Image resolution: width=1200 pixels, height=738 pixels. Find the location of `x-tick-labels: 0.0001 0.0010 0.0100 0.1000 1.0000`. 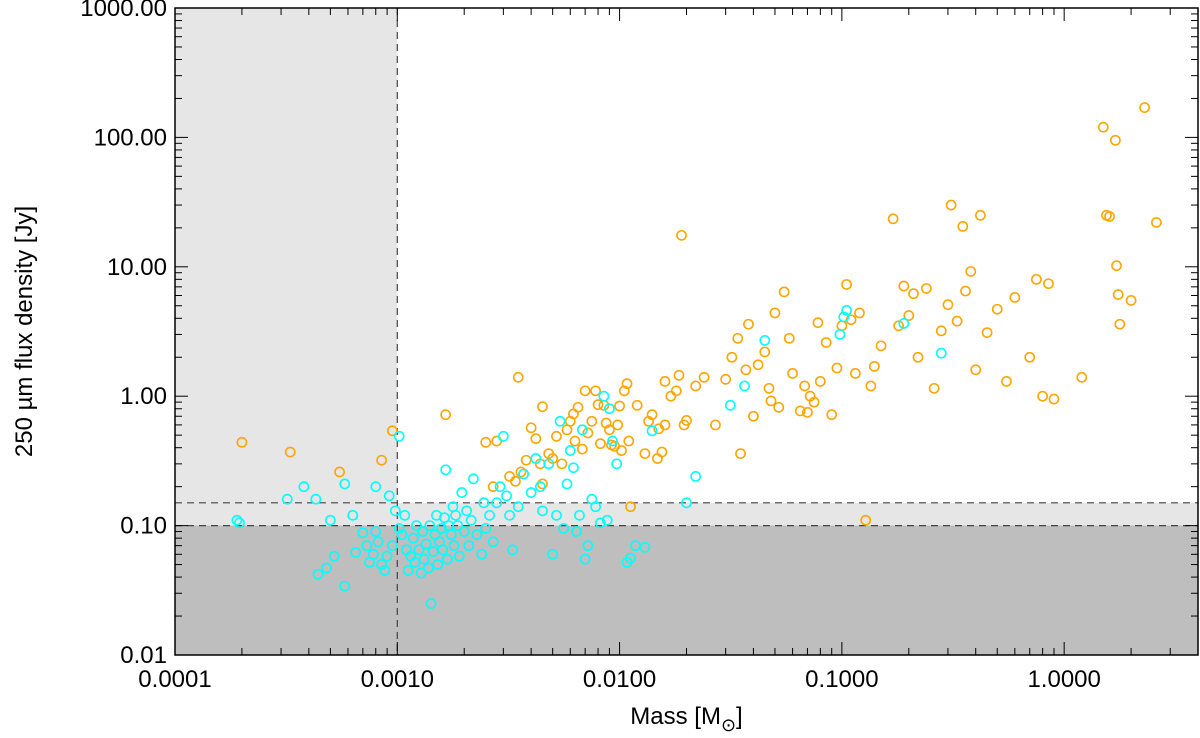

x-tick-labels: 0.0001 0.0010 0.0100 0.1000 1.0000 is located at coordinates (619, 679).